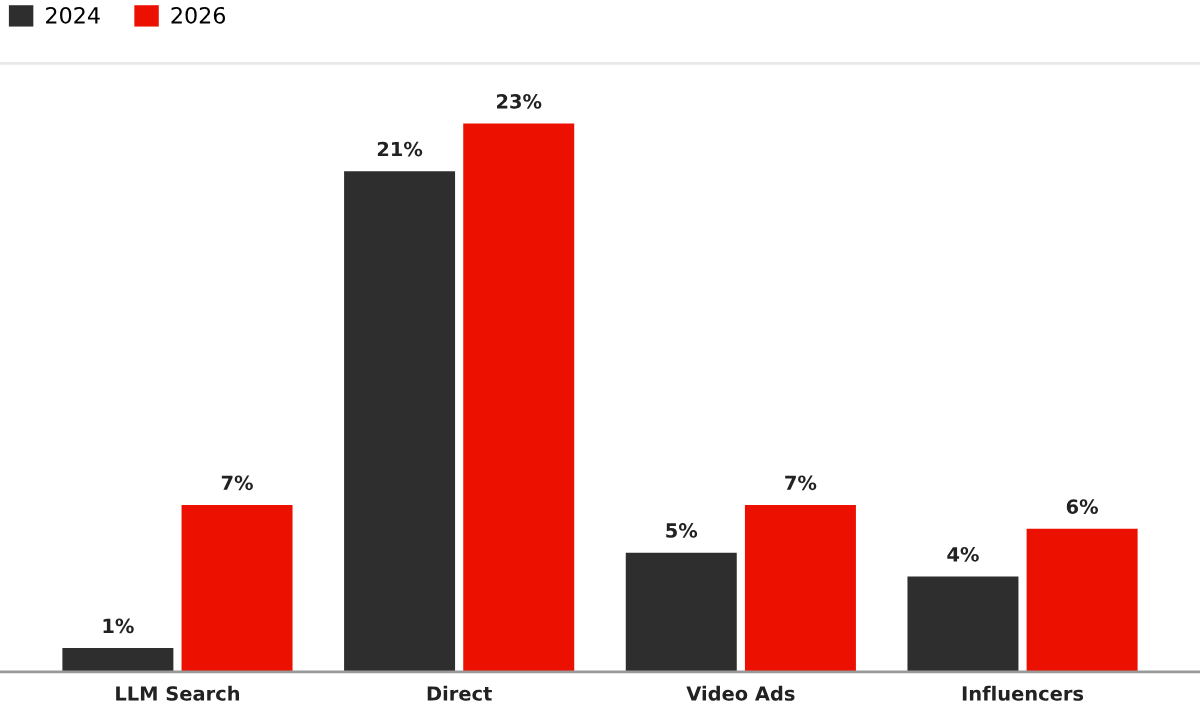 Image resolution: width=1200 pixels, height=711 pixels. Describe the element at coordinates (400, 149) in the screenshot. I see `data-label: 21%` at that location.